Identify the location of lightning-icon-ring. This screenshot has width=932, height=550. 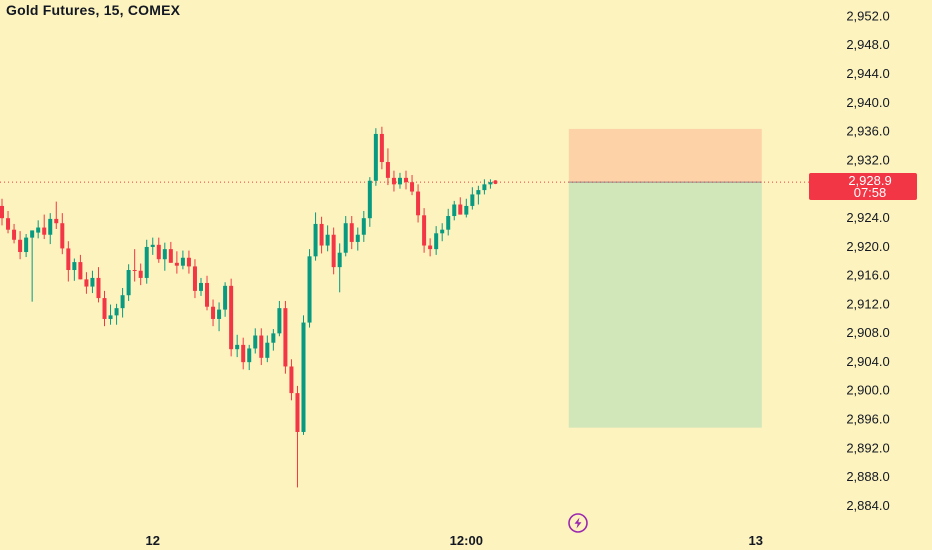
(578, 523).